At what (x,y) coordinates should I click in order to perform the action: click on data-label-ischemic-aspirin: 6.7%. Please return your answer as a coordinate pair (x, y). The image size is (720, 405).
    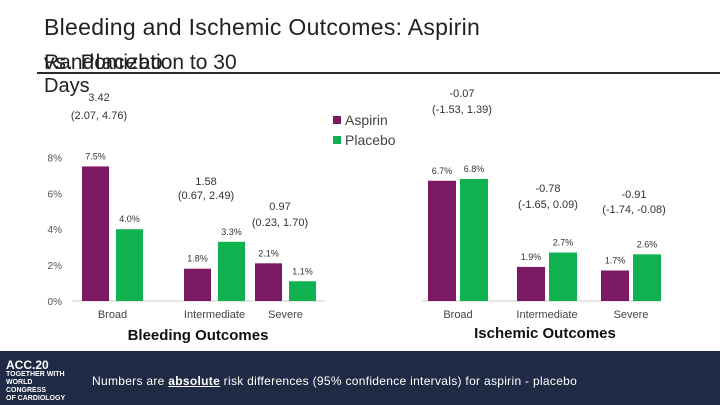
    Looking at the image, I should click on (442, 171).